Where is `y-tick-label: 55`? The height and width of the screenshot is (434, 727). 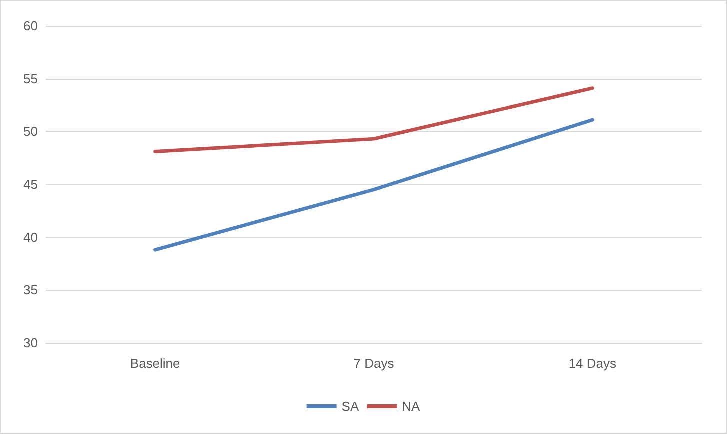
y-tick-label: 55 is located at coordinates (31, 78).